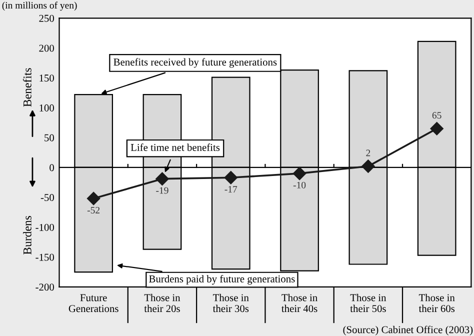 The image size is (474, 336). I want to click on y-tick-label: 150, so click(47, 78).